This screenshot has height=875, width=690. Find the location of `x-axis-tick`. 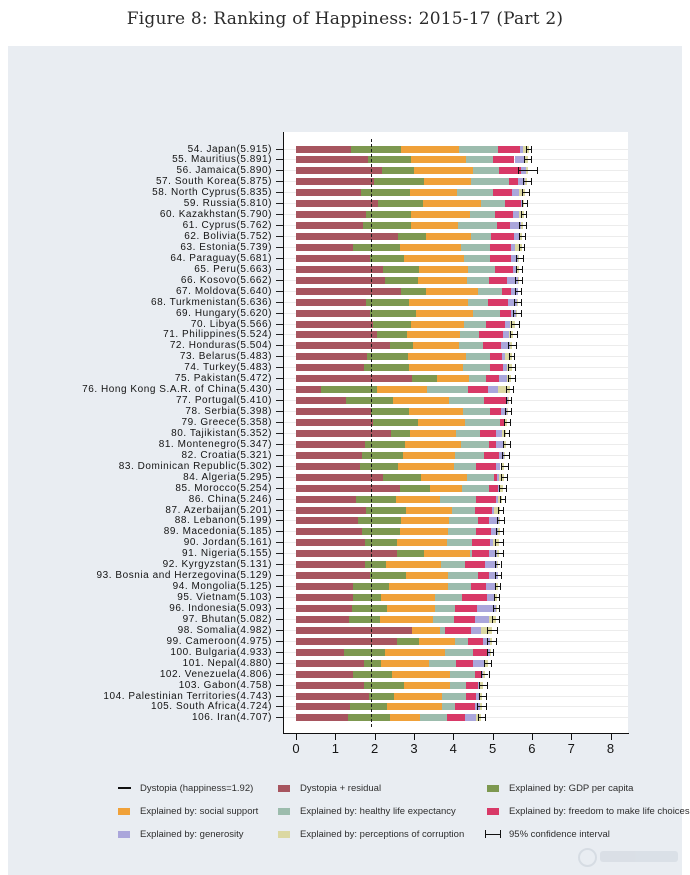

x-axis-tick is located at coordinates (611, 737).